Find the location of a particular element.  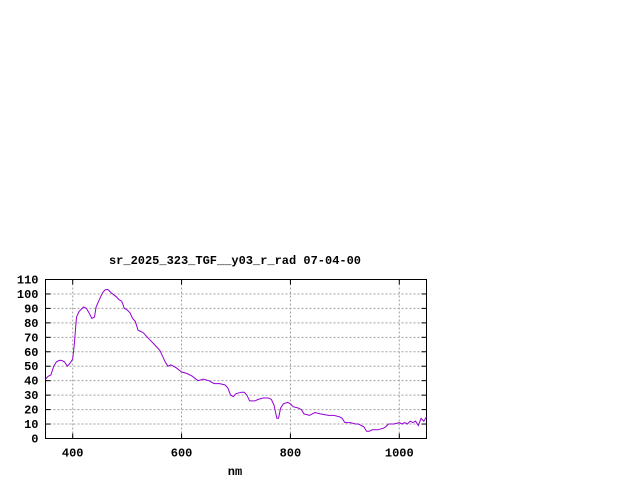

x-tick-label: 400 is located at coordinates (73, 454).